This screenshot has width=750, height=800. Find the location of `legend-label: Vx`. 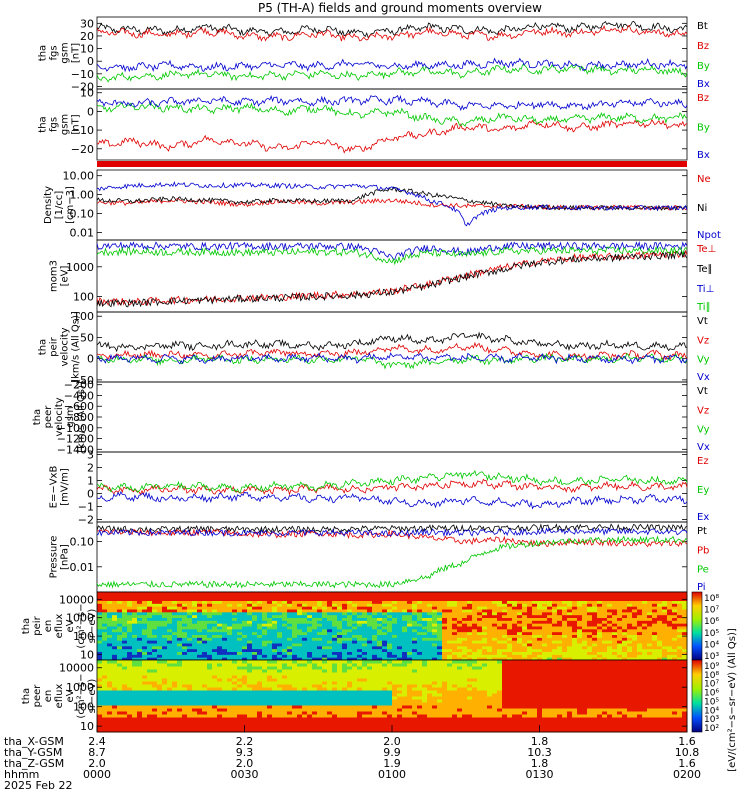

legend-label: Vx is located at coordinates (703, 447).